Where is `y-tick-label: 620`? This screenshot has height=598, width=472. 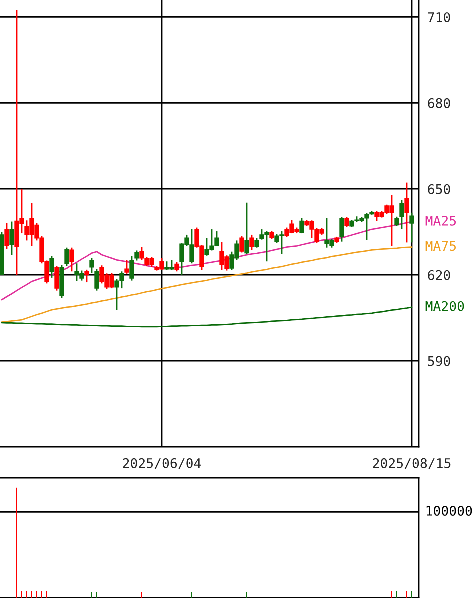
y-tick-label: 620 is located at coordinates (439, 275).